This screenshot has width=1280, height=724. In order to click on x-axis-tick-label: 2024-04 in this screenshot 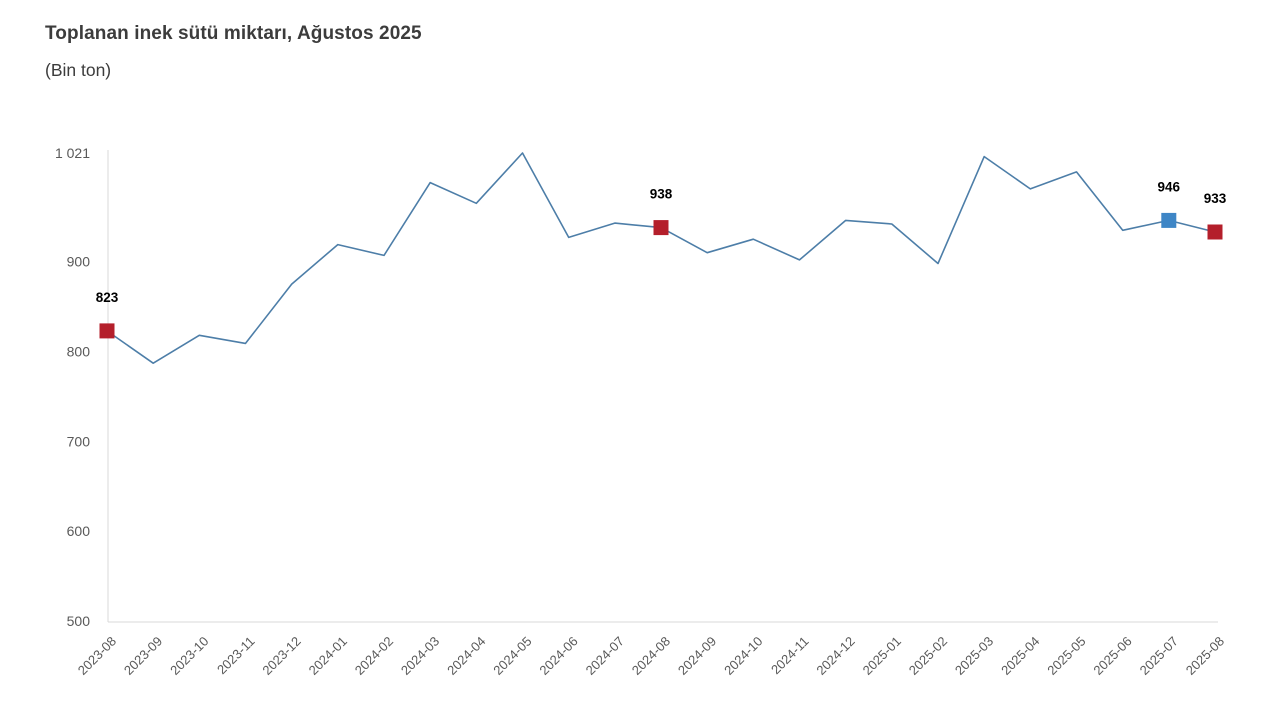, I will do `click(466, 656)`.